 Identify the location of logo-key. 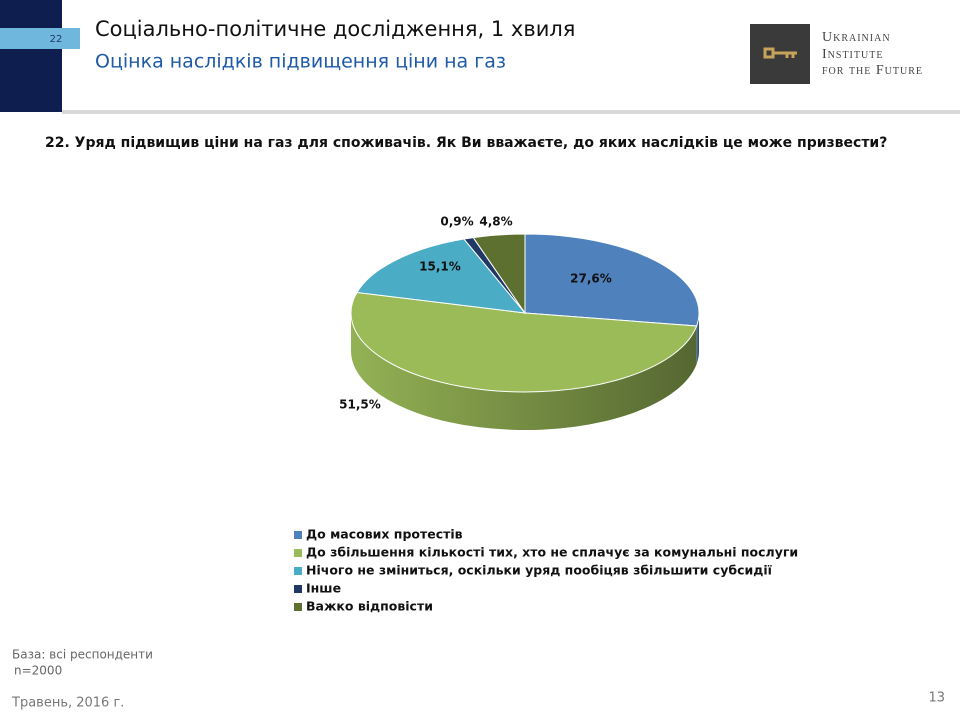
(780, 53).